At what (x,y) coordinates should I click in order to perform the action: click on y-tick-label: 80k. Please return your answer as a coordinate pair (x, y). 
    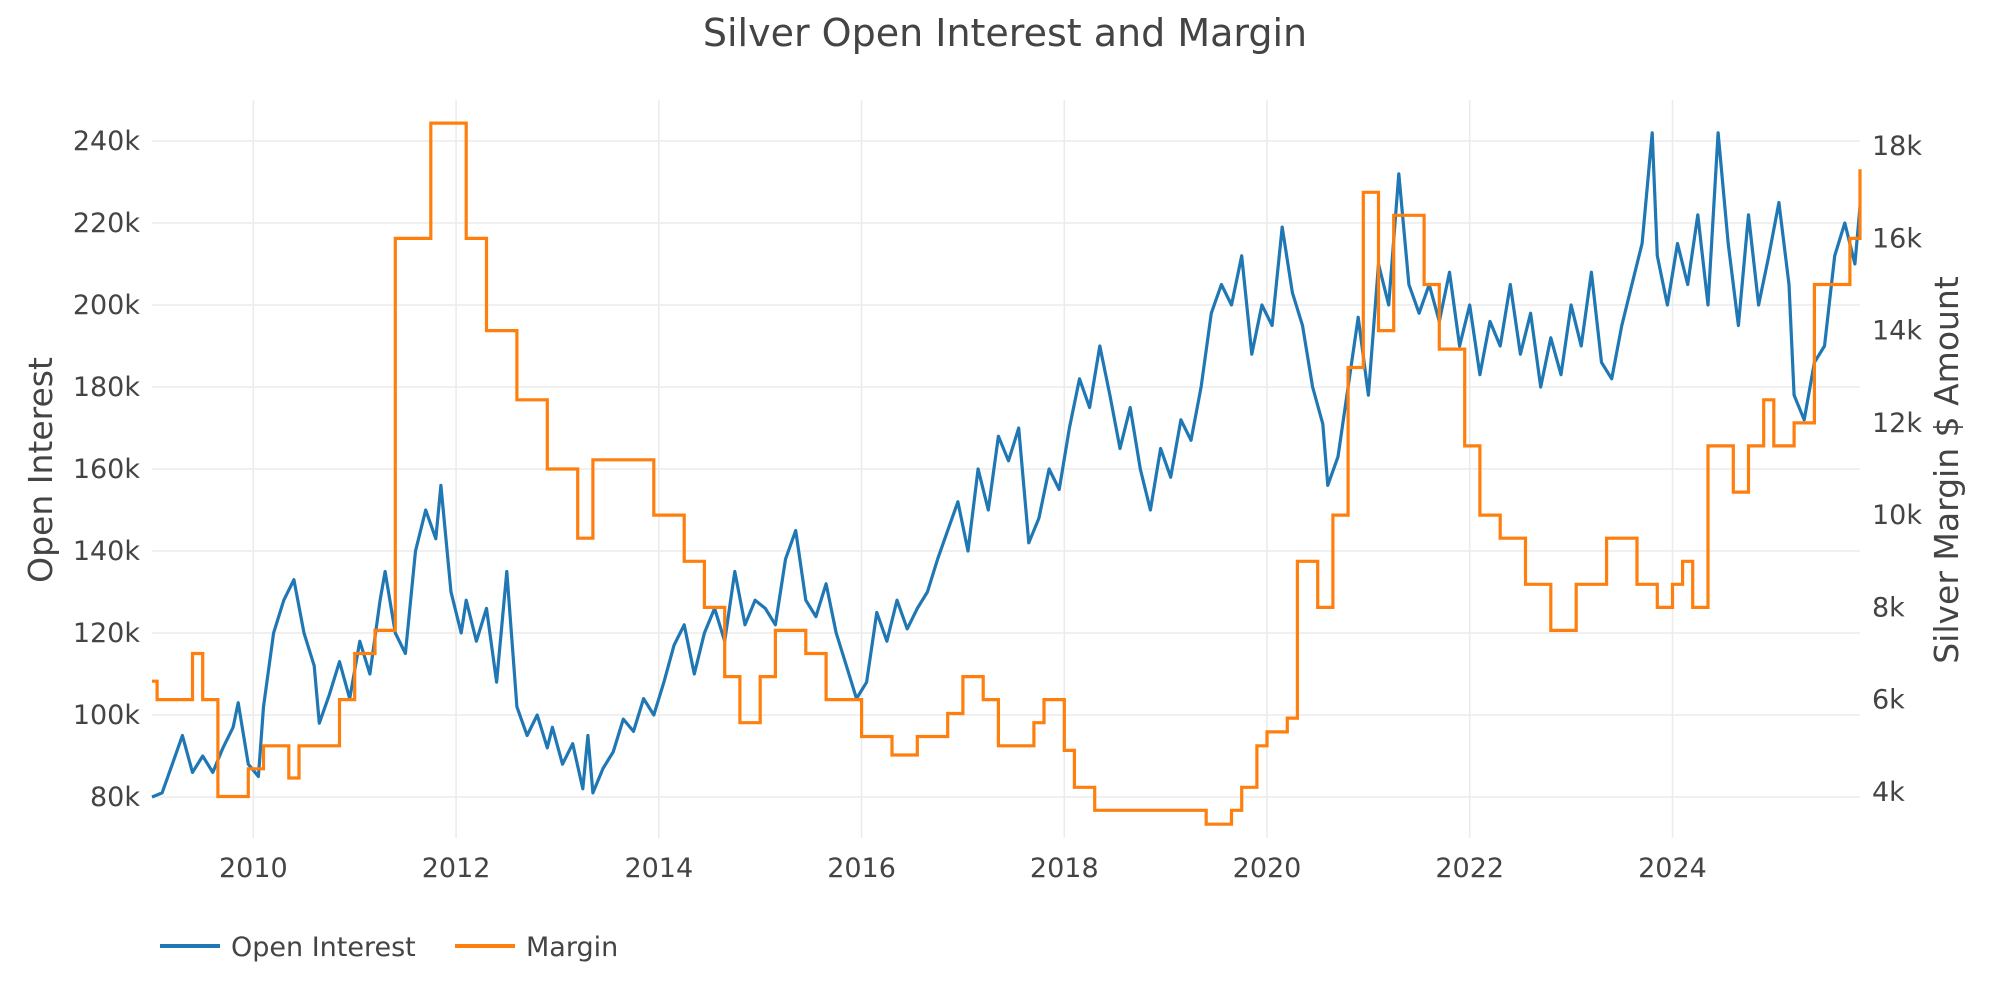
    Looking at the image, I should click on (115, 797).